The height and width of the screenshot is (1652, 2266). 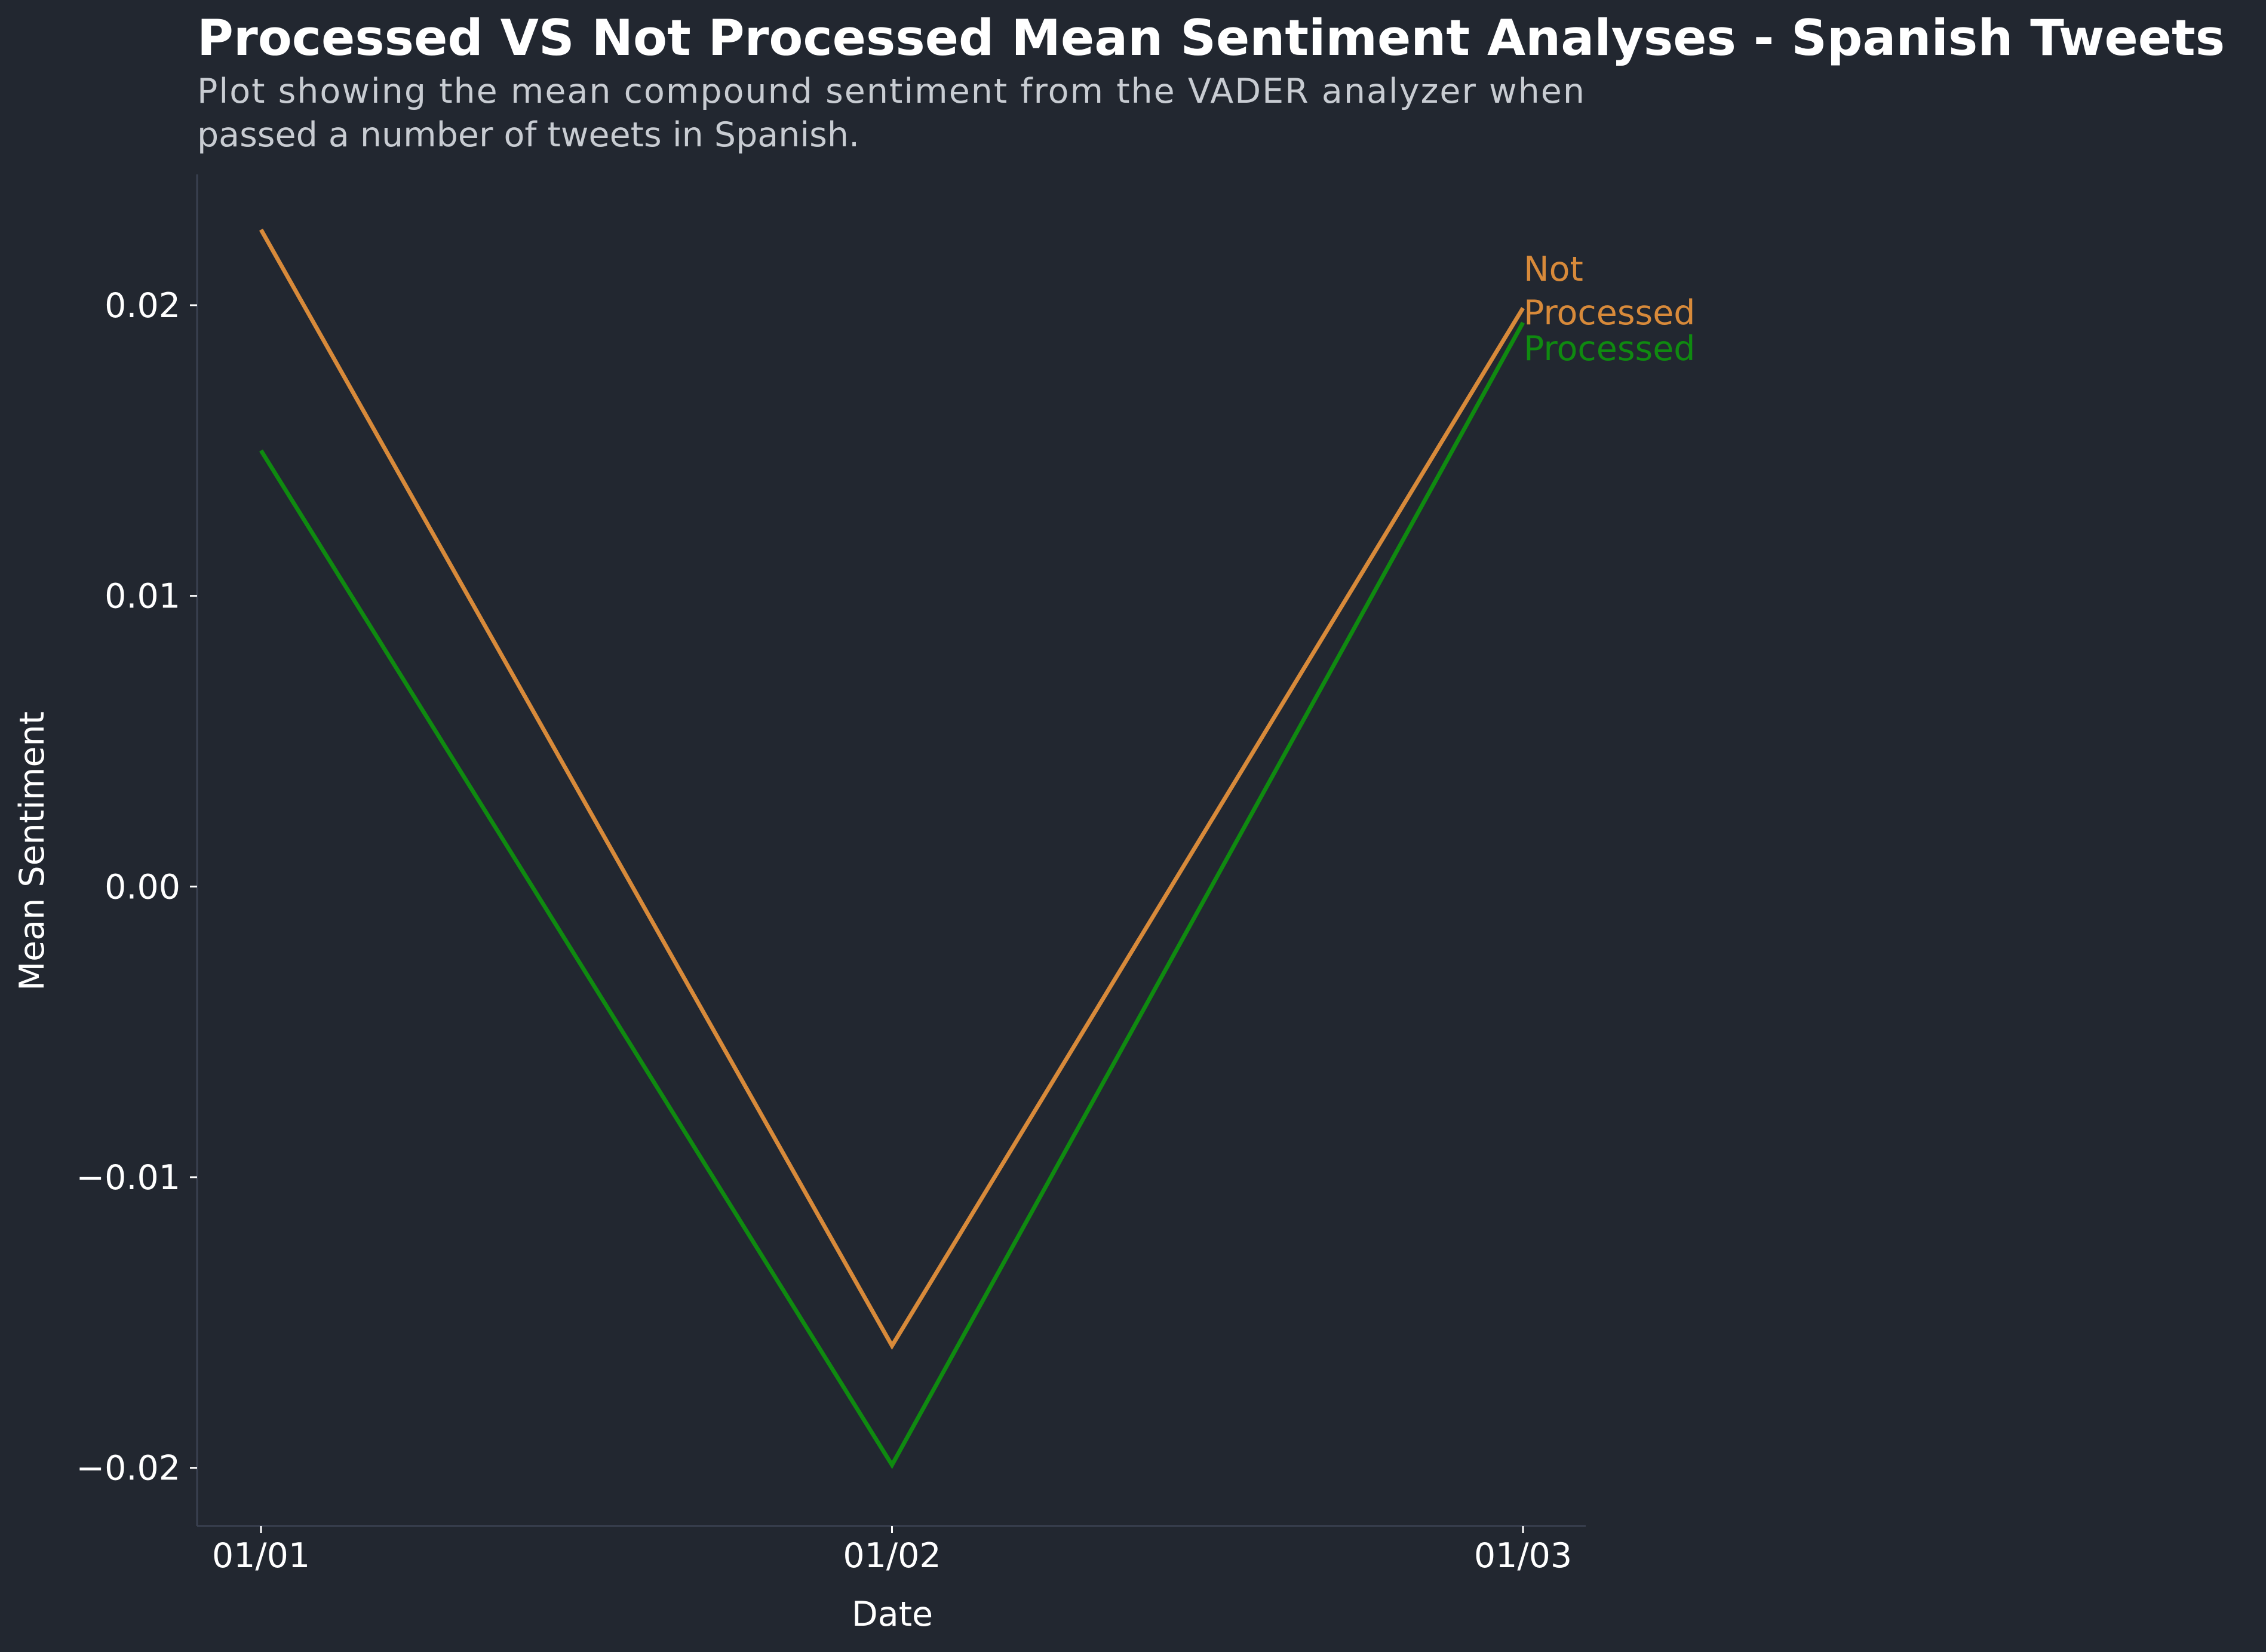 I want to click on x-tick-label: 01/03, so click(x=1523, y=1556).